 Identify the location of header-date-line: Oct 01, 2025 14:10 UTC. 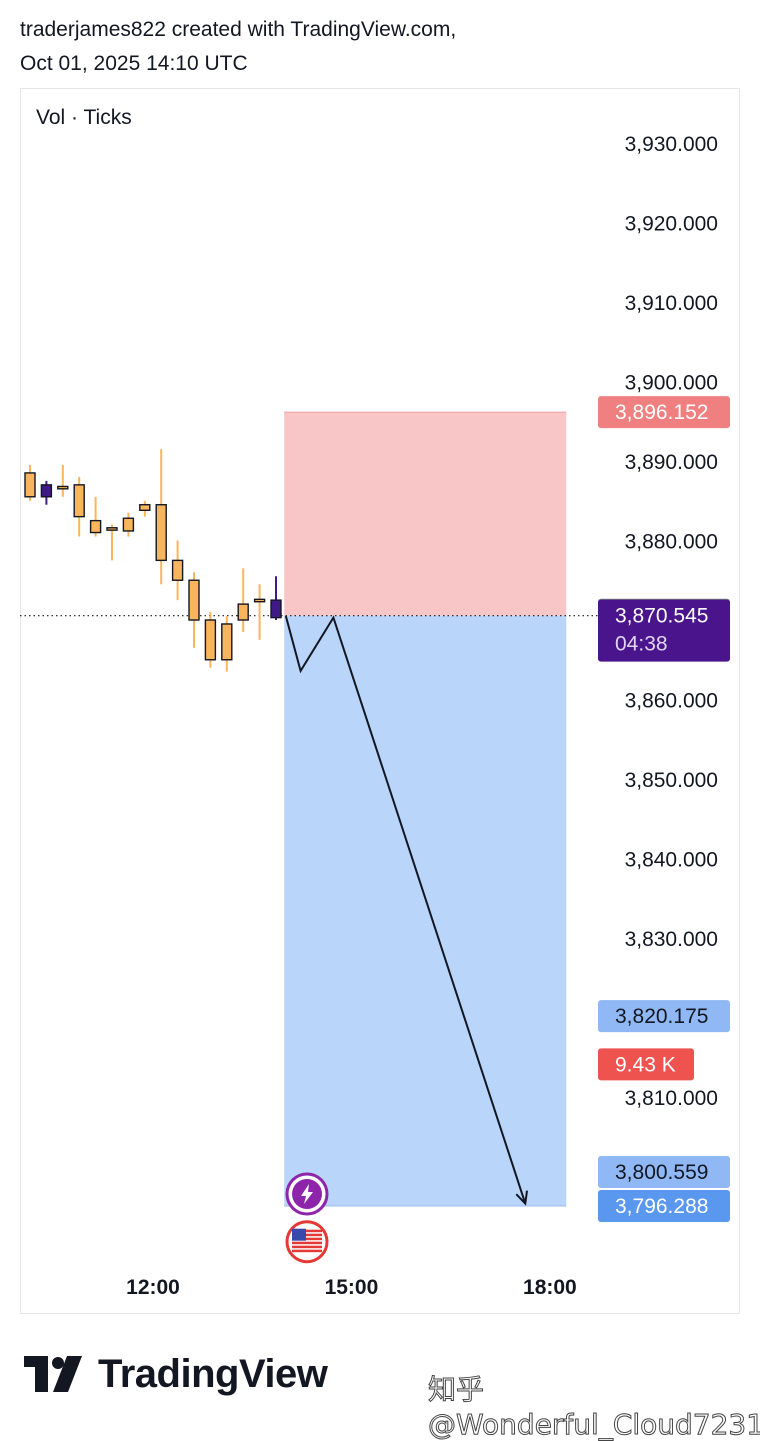
(134, 63).